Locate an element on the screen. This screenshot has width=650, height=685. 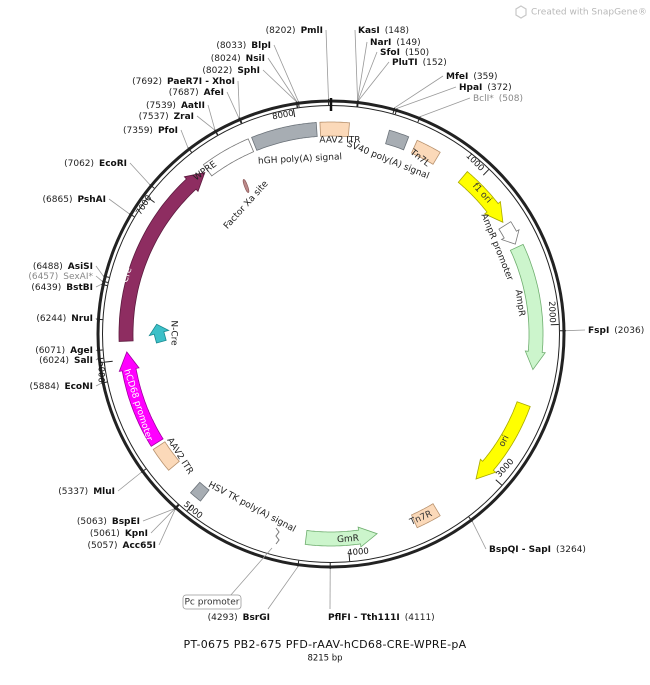
pc-promoter-mark is located at coordinates (277, 536).